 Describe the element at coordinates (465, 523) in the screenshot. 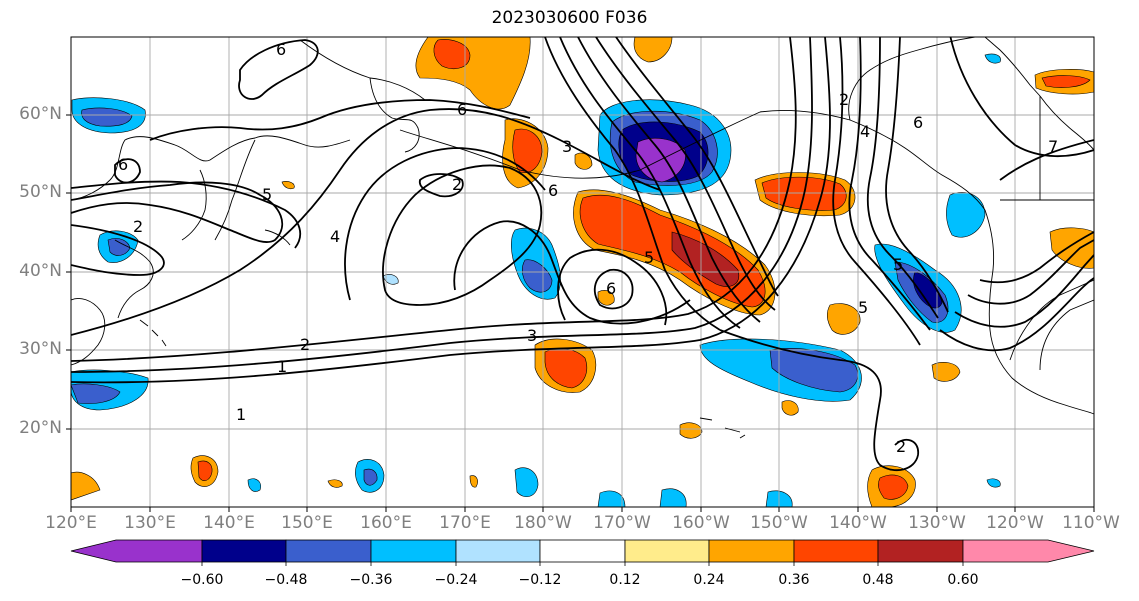

I see `lon-label: 170°E` at that location.